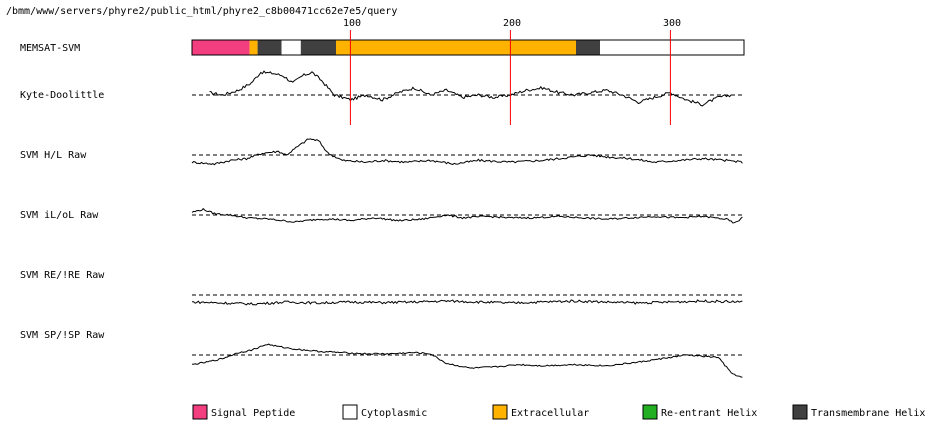 This screenshot has height=435, width=950. I want to click on legend-label-signal-peptide: Signal Peptide, so click(253, 413).